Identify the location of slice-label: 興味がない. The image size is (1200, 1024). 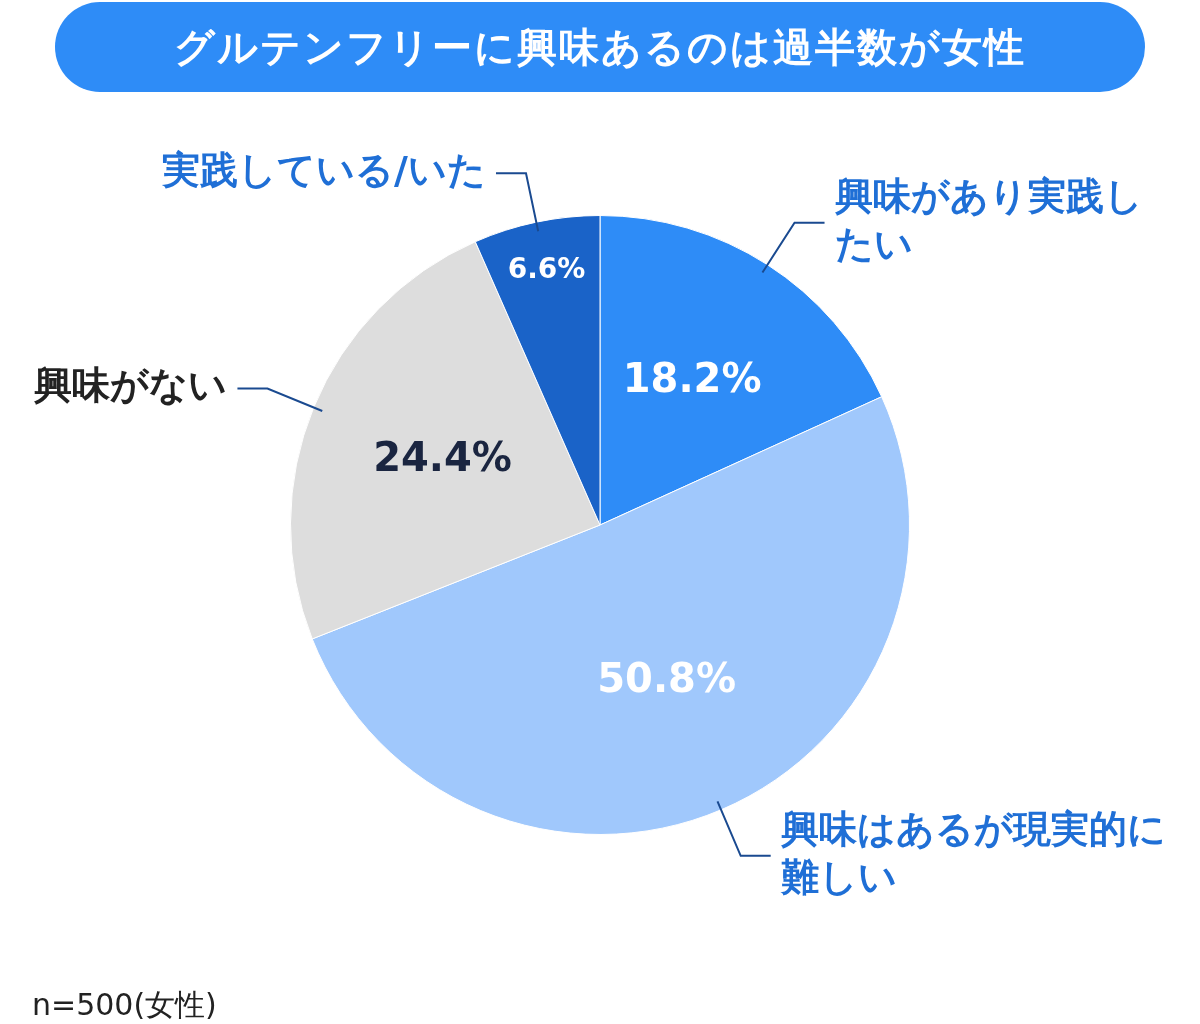
(130, 385).